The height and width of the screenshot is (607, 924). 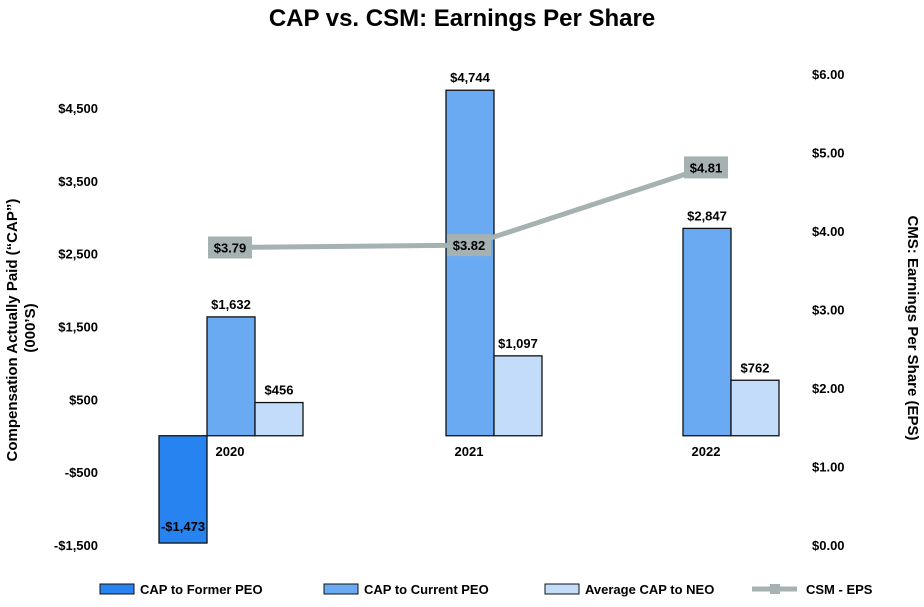 I want to click on left-tick-label: $1,500, so click(x=78, y=327).